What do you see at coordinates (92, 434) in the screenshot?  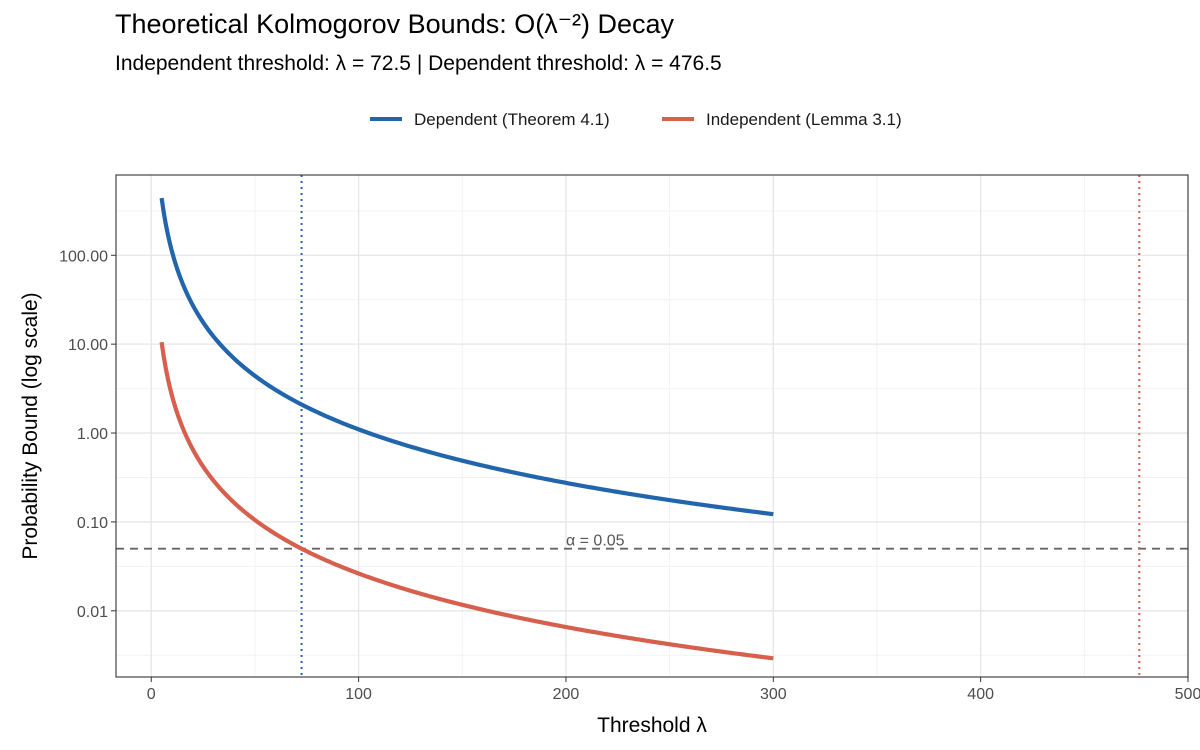 I see `y-tick-label: 1.00` at bounding box center [92, 434].